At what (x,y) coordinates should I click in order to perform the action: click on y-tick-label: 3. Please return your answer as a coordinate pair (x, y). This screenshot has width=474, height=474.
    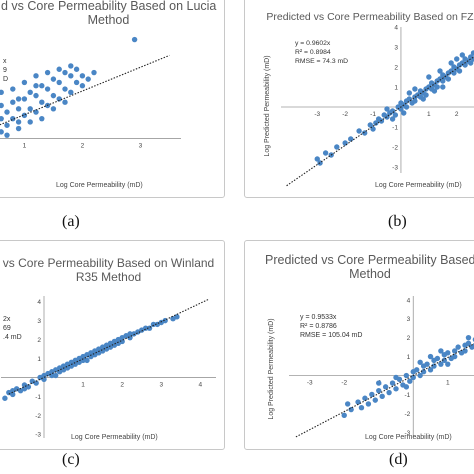
    Looking at the image, I should click on (409, 319).